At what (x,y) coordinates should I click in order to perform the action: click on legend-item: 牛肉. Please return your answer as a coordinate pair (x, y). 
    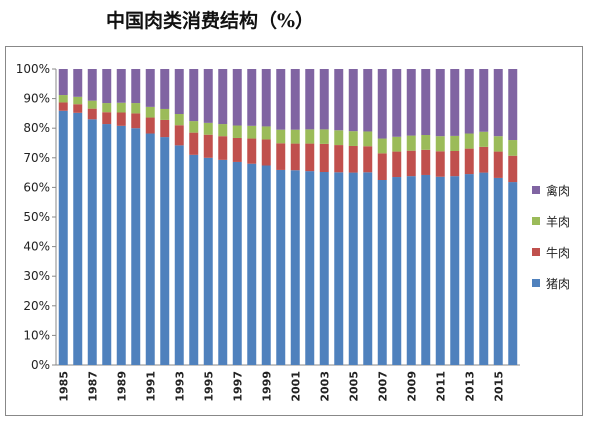
    Looking at the image, I should click on (565, 252).